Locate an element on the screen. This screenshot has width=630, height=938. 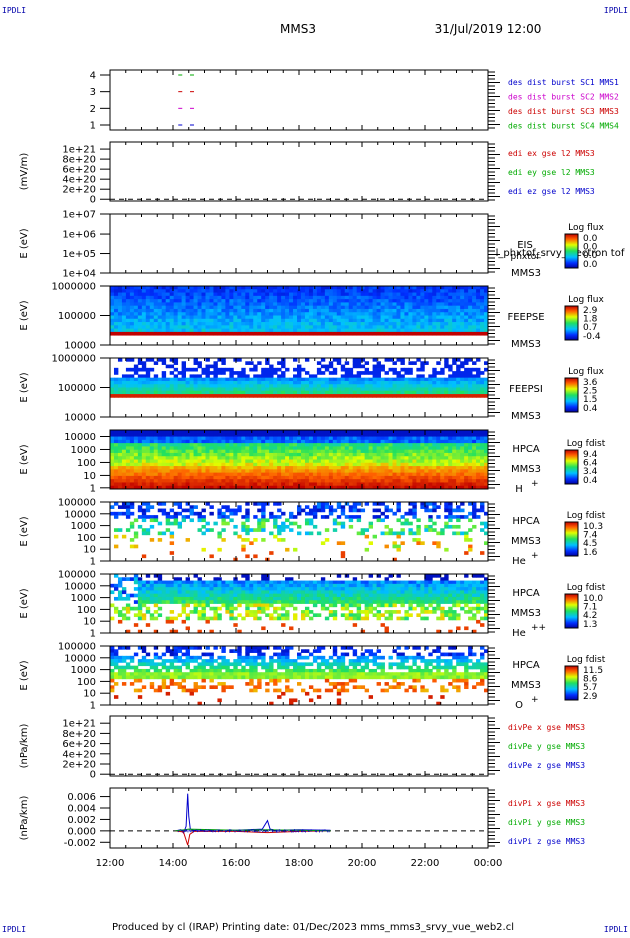
y-axis-label: (nPa/km) is located at coordinates (24, 746).